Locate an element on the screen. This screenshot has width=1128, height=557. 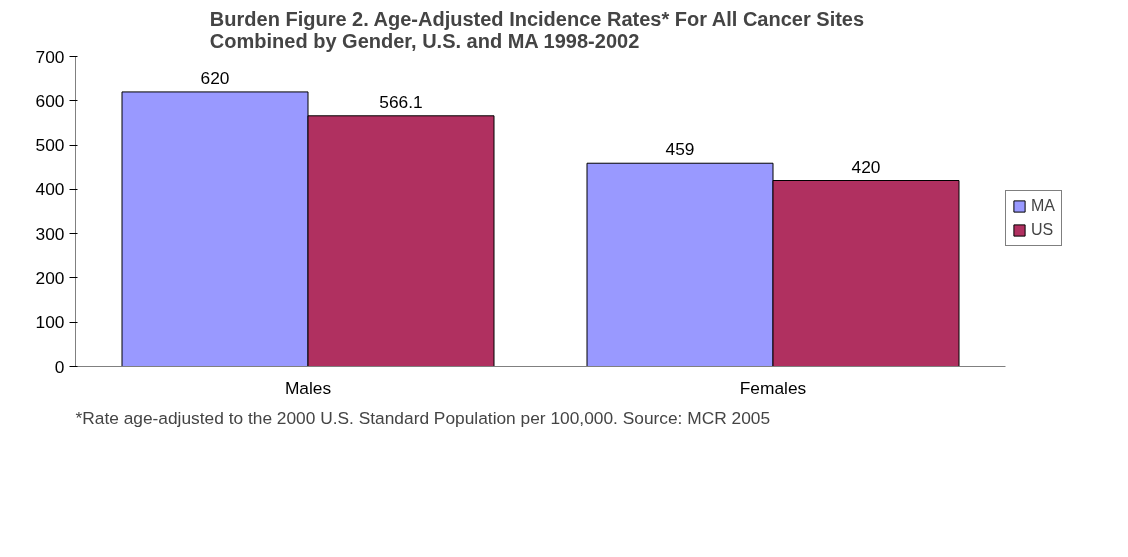
y-tick-label: 0 is located at coordinates (59, 366).